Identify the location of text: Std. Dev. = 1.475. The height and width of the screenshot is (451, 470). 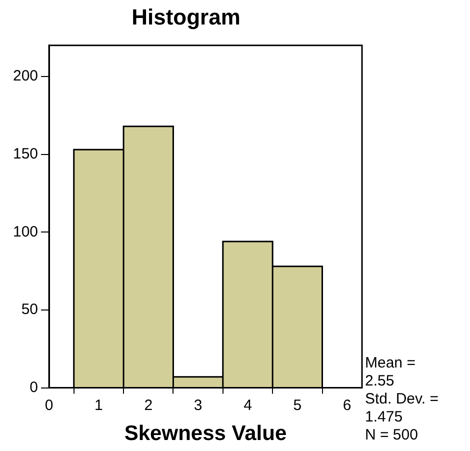
(402, 408).